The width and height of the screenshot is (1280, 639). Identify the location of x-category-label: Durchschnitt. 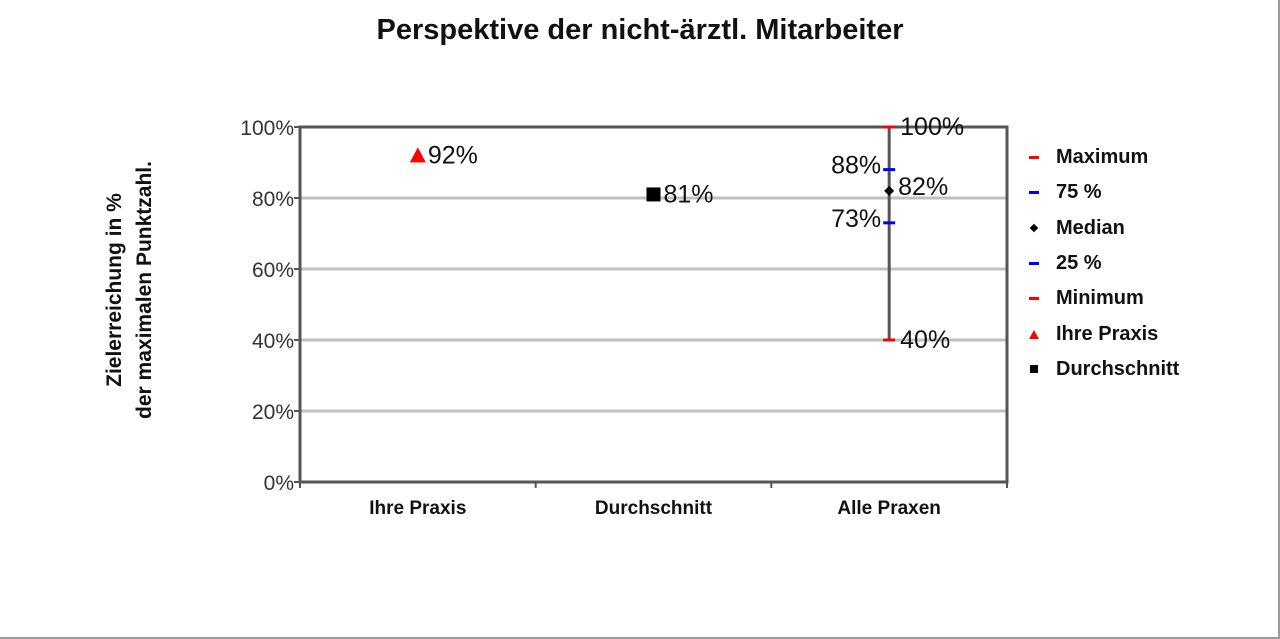
(654, 508).